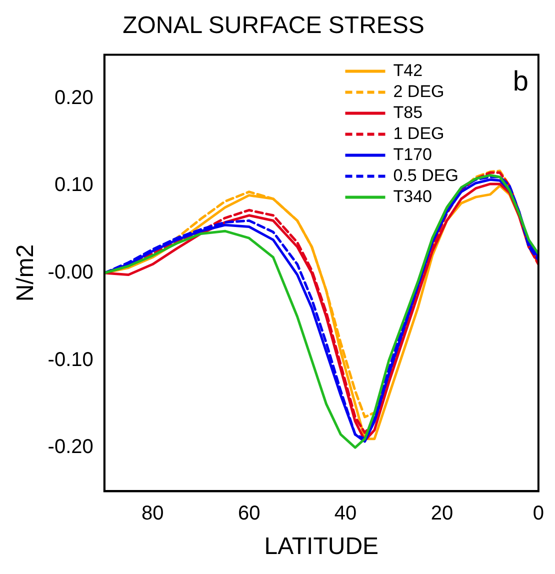 The height and width of the screenshot is (574, 555). What do you see at coordinates (345, 513) in the screenshot?
I see `x-tick-label: 40` at bounding box center [345, 513].